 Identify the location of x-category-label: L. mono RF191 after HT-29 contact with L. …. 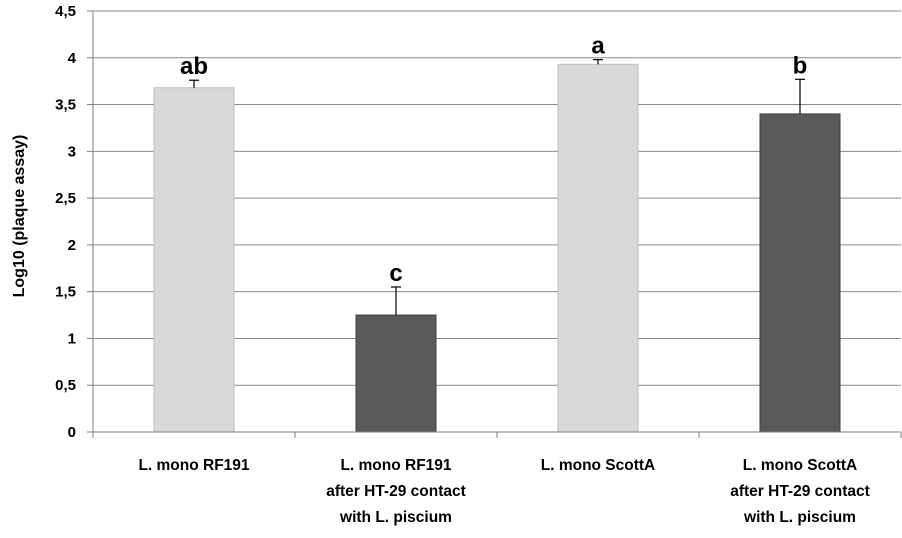
(396, 491).